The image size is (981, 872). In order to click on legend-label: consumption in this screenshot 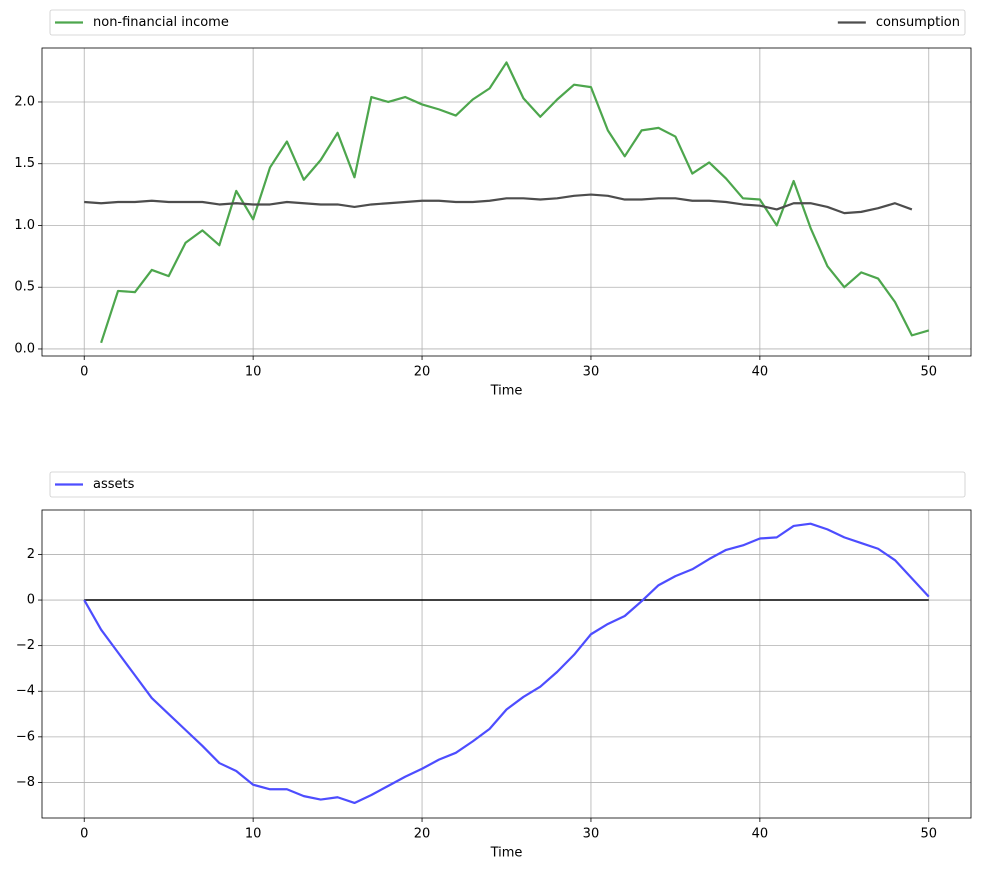, I will do `click(918, 22)`.